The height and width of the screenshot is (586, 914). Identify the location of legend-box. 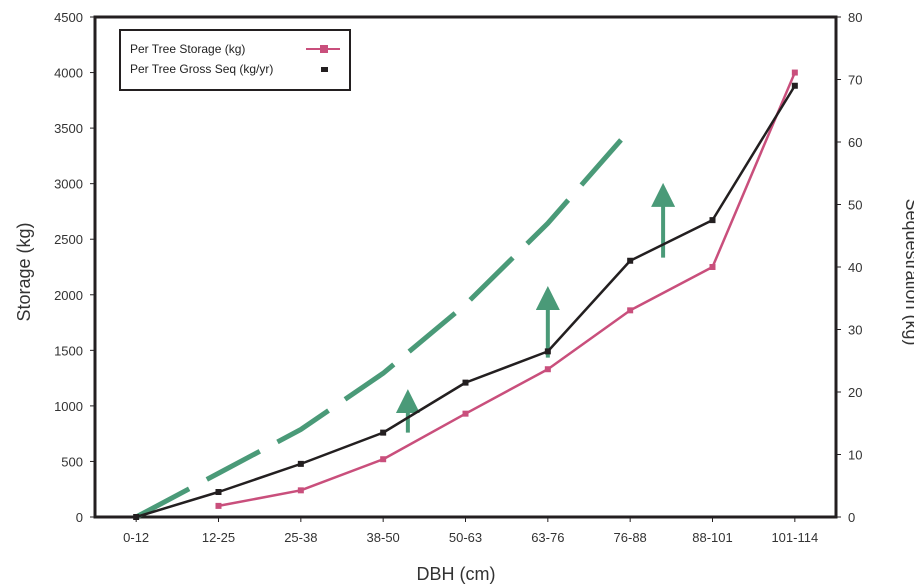
(235, 60).